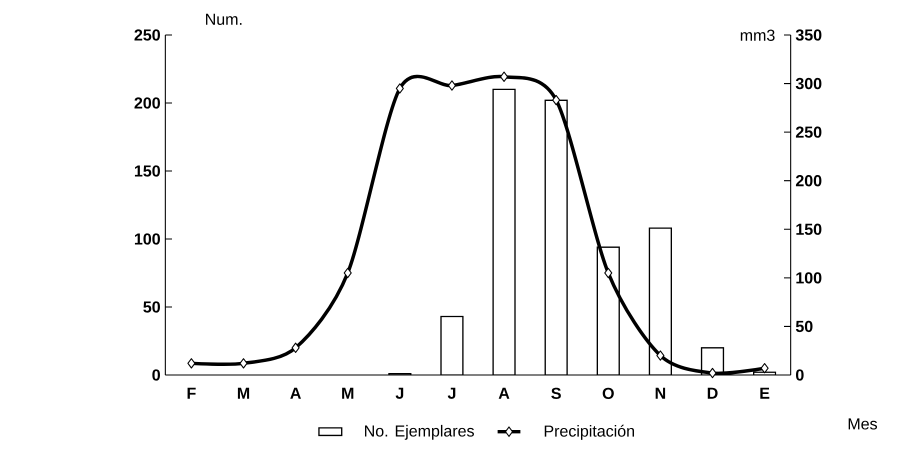 This screenshot has width=900, height=467. Describe the element at coordinates (589, 432) in the screenshot. I see `legend-label: Precipitación` at that location.